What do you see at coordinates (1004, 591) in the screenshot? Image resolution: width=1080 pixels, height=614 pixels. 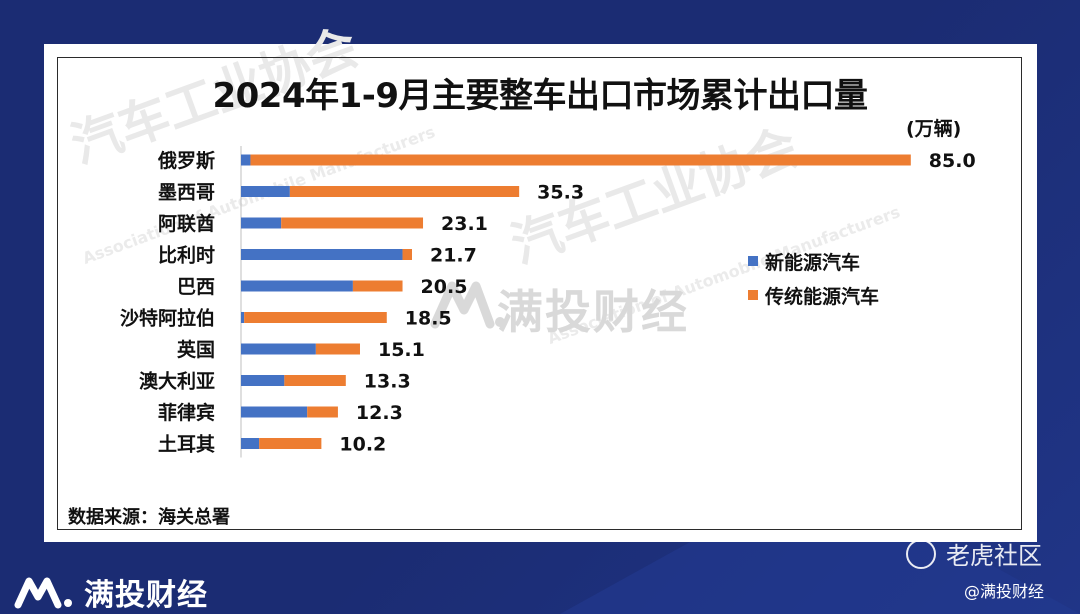 I see `author-handle: @满投财经` at bounding box center [1004, 591].